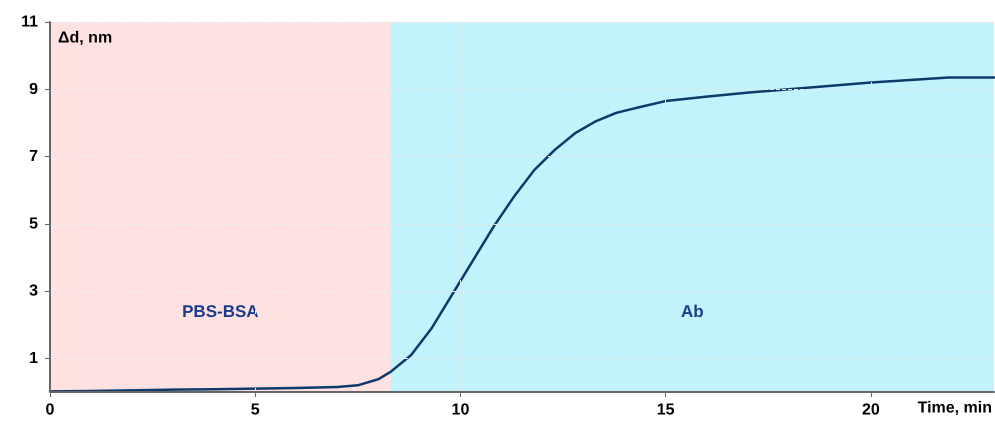  What do you see at coordinates (50, 410) in the screenshot?
I see `x-tick-label: 0` at bounding box center [50, 410].